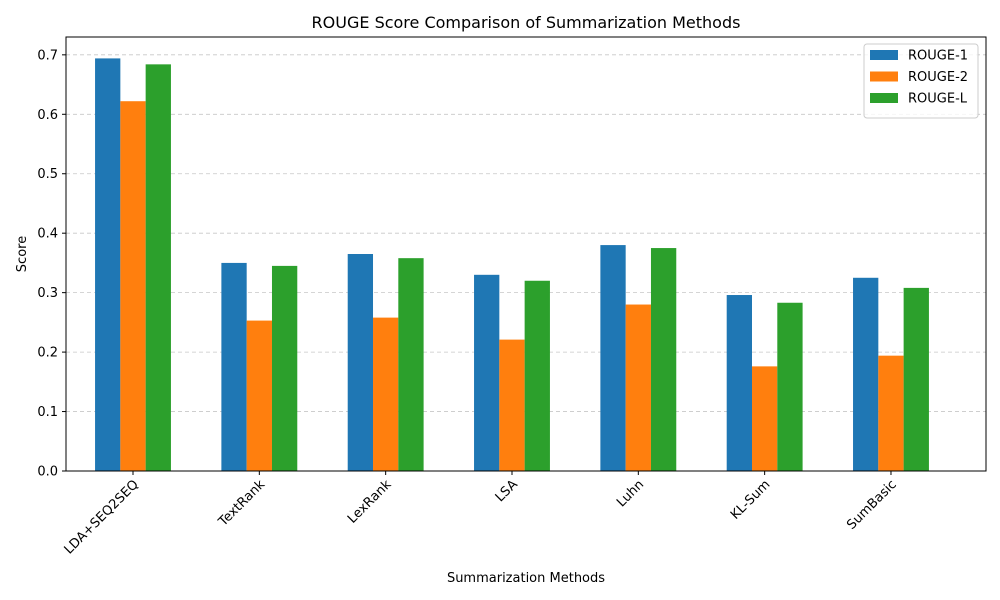  I want to click on legend: ROUGE-1 ROUGE-2 ROUGE-L, so click(921, 81).